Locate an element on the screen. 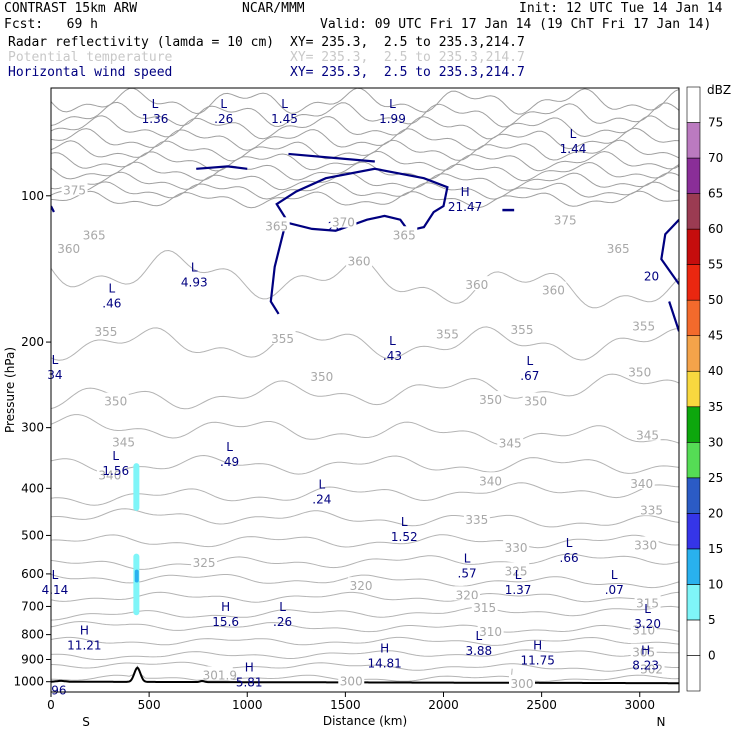 Image resolution: width=740 pixels, height=740 pixels. extremum-value: 11.75 is located at coordinates (538, 660).